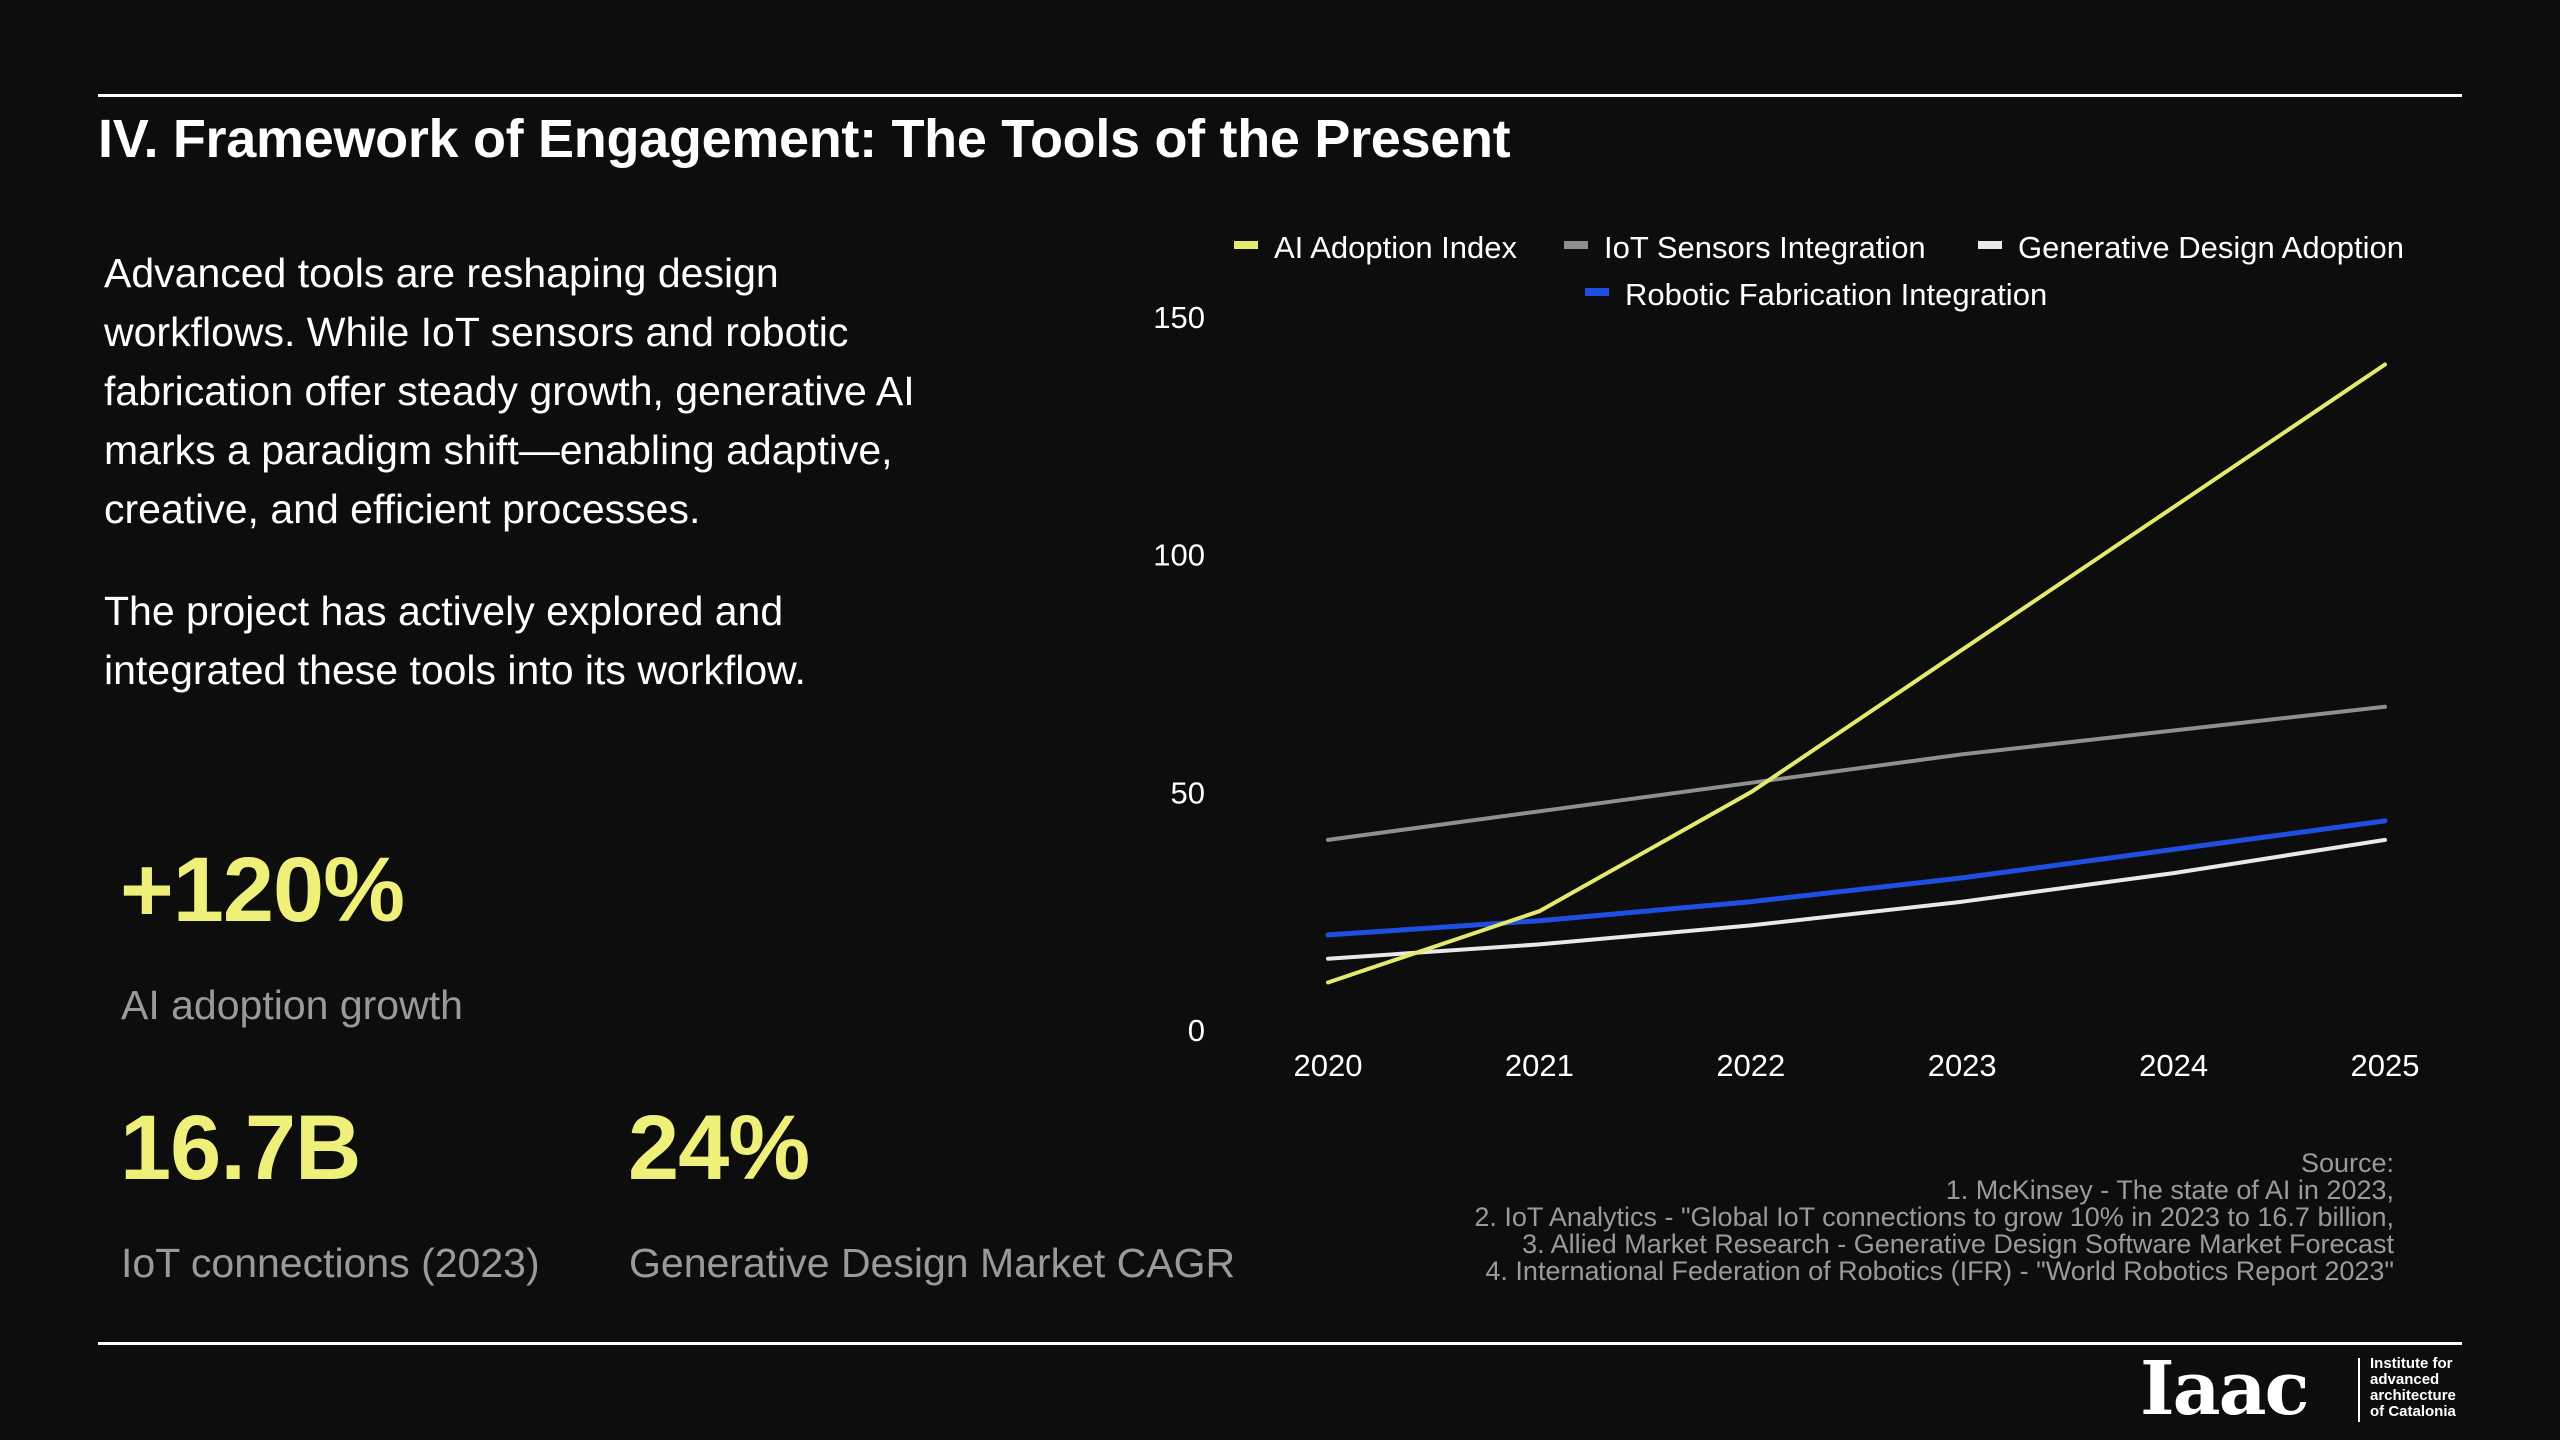 The width and height of the screenshot is (2560, 1440). What do you see at coordinates (932, 1263) in the screenshot?
I see `stat-cagr-label: Generative Design Market CAGR` at bounding box center [932, 1263].